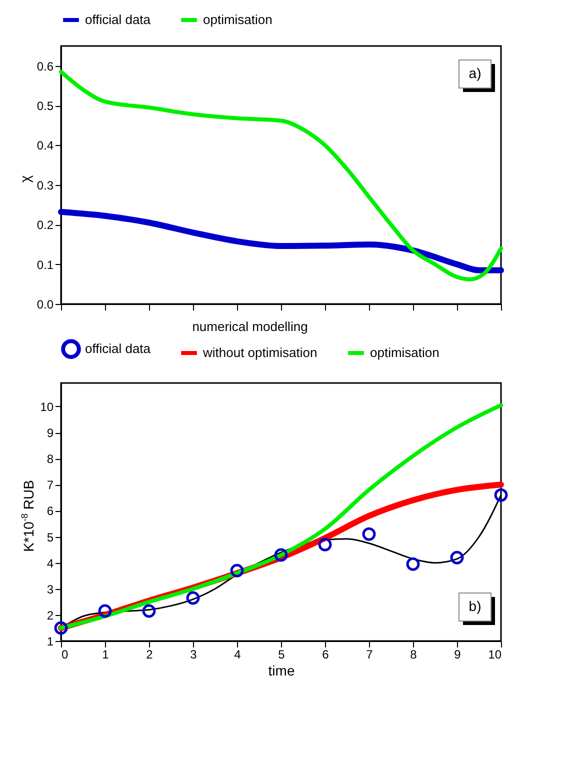 This screenshot has width=563, height=779. I want to click on x-tick-label: 5, so click(282, 655).